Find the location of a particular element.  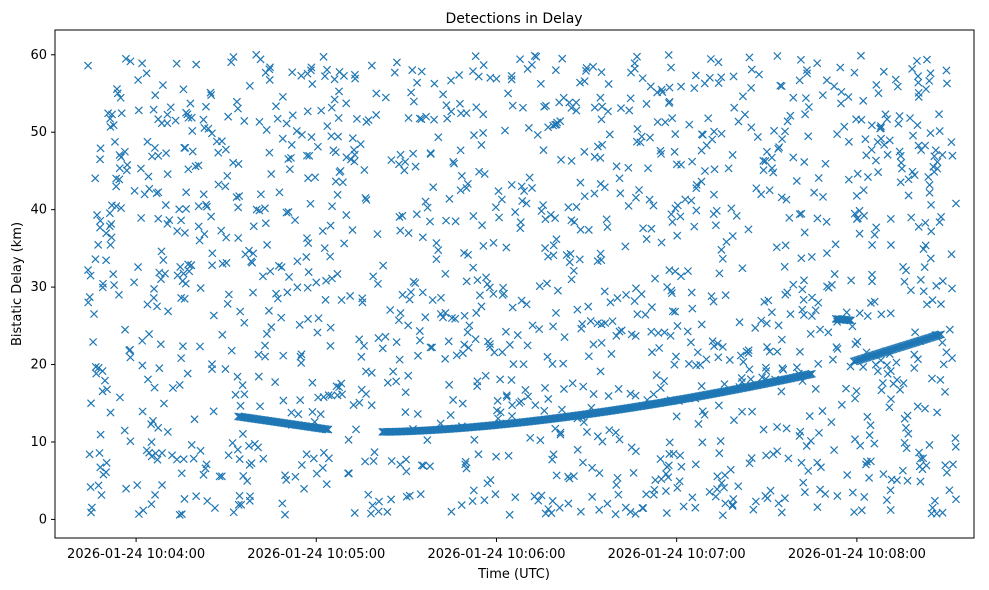

y-tick-label: 20 is located at coordinates (38, 365).